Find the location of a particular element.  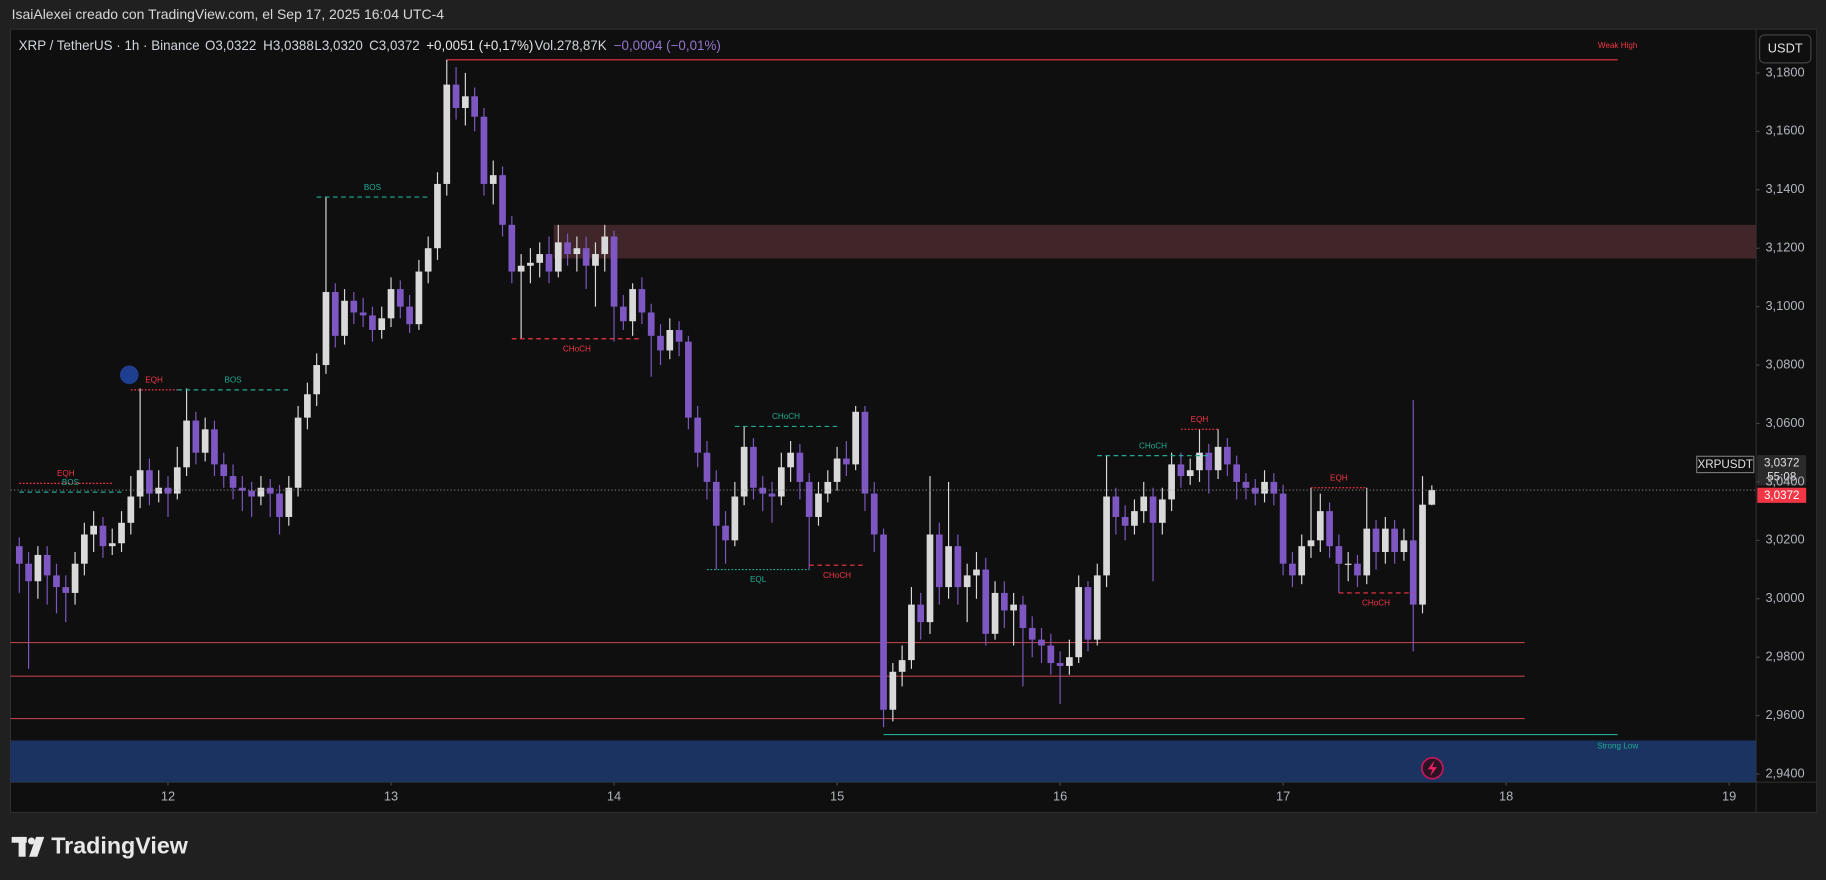

price-tag is located at coordinates (1782, 470).